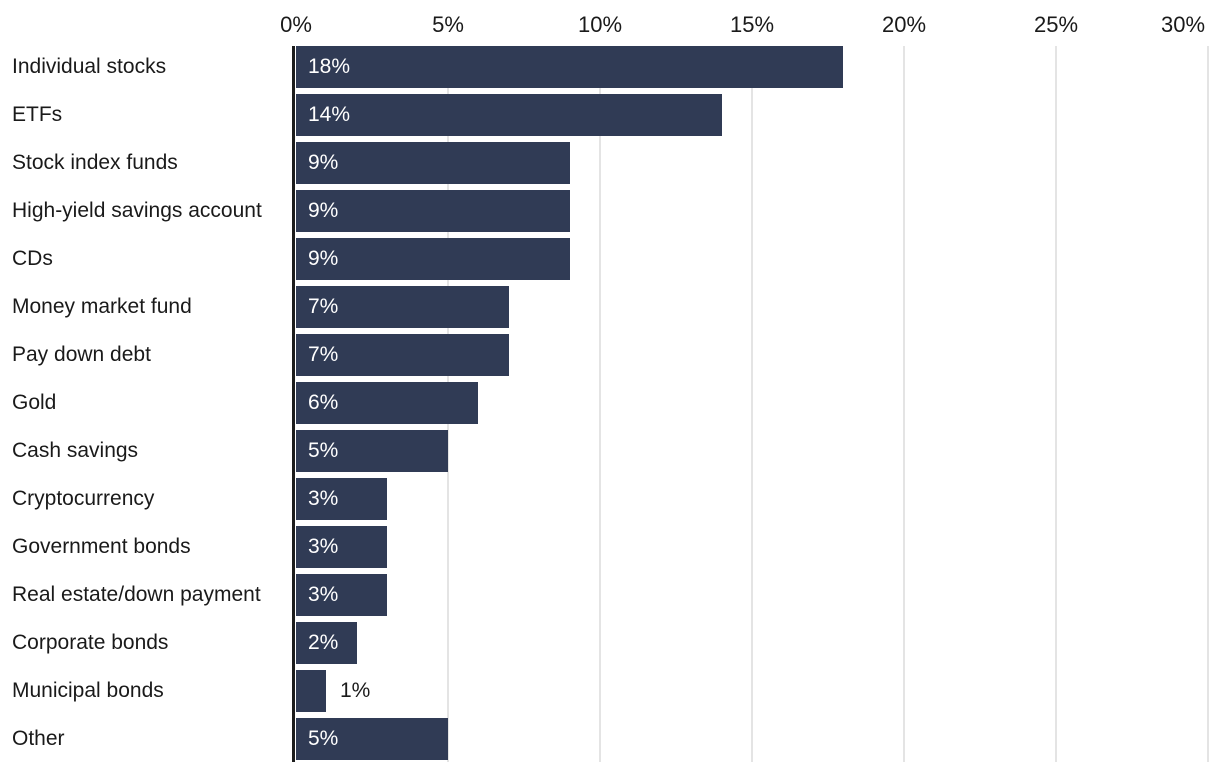 Image resolution: width=1220 pixels, height=770 pixels. What do you see at coordinates (323, 402) in the screenshot?
I see `bar-value-label: 6%` at bounding box center [323, 402].